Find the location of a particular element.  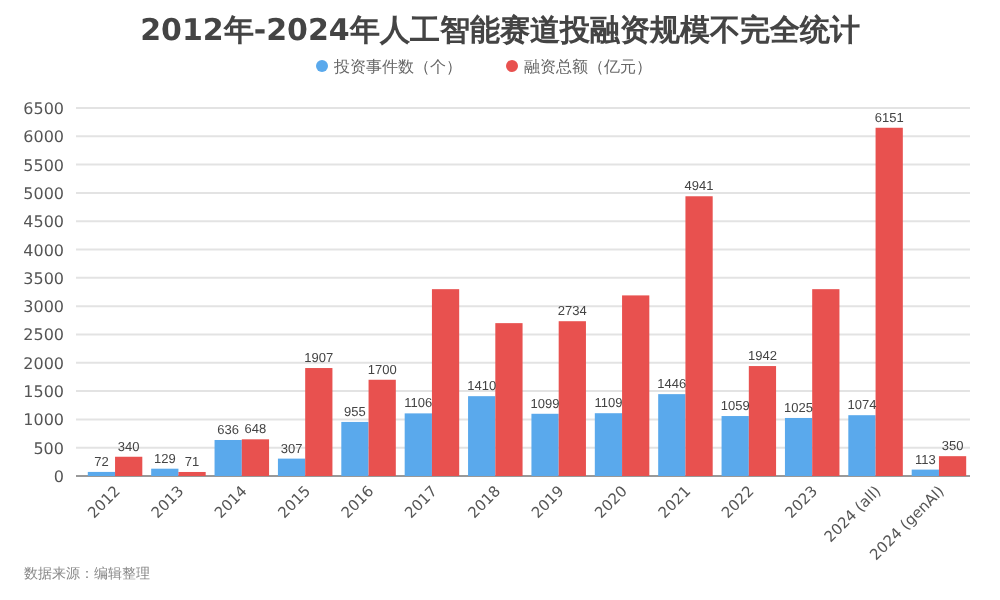

y-tick-label: 1000 is located at coordinates (43, 420).